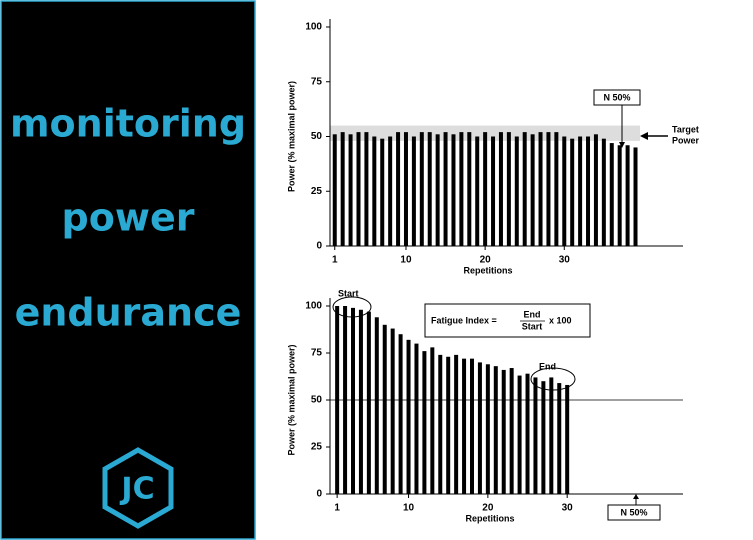 The width and height of the screenshot is (753, 540). What do you see at coordinates (128, 313) in the screenshot?
I see `sidebar-line: endurance` at bounding box center [128, 313].